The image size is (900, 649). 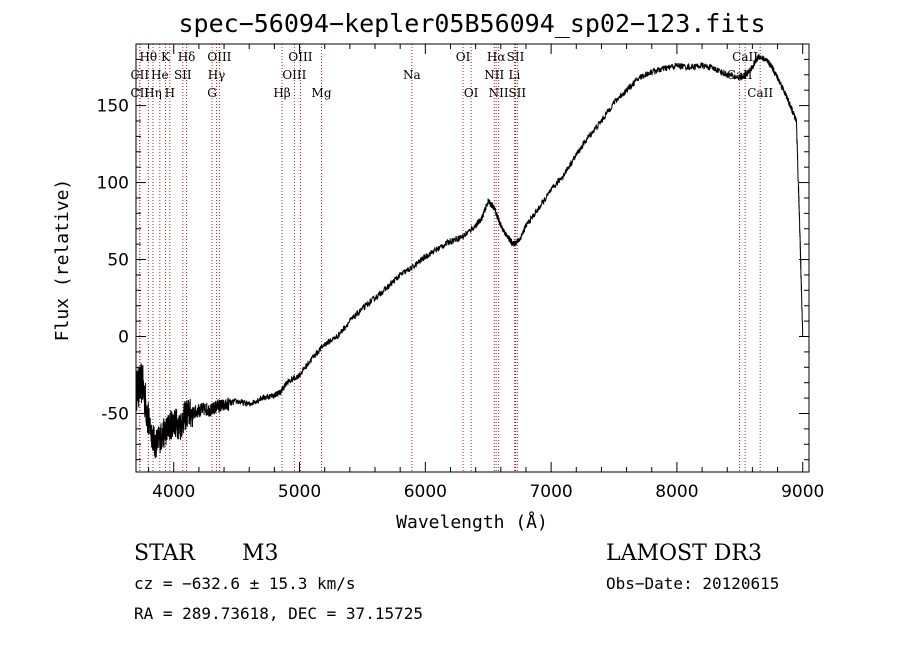 What do you see at coordinates (173, 492) in the screenshot?
I see `x-tick-label-0: 4000` at bounding box center [173, 492].